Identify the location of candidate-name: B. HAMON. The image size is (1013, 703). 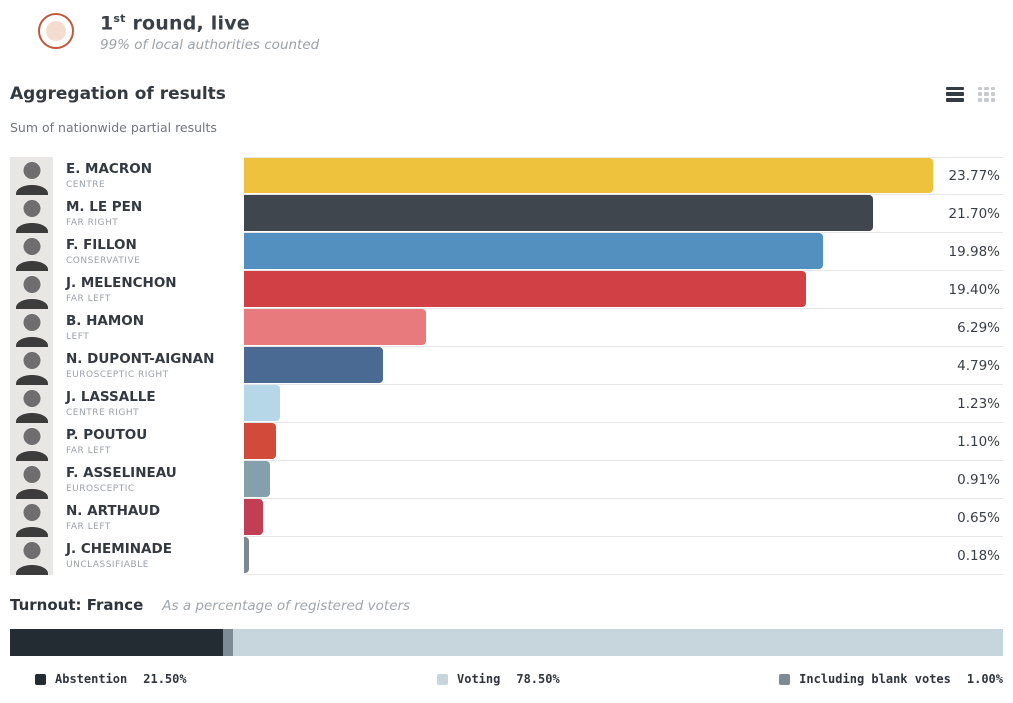
(105, 321).